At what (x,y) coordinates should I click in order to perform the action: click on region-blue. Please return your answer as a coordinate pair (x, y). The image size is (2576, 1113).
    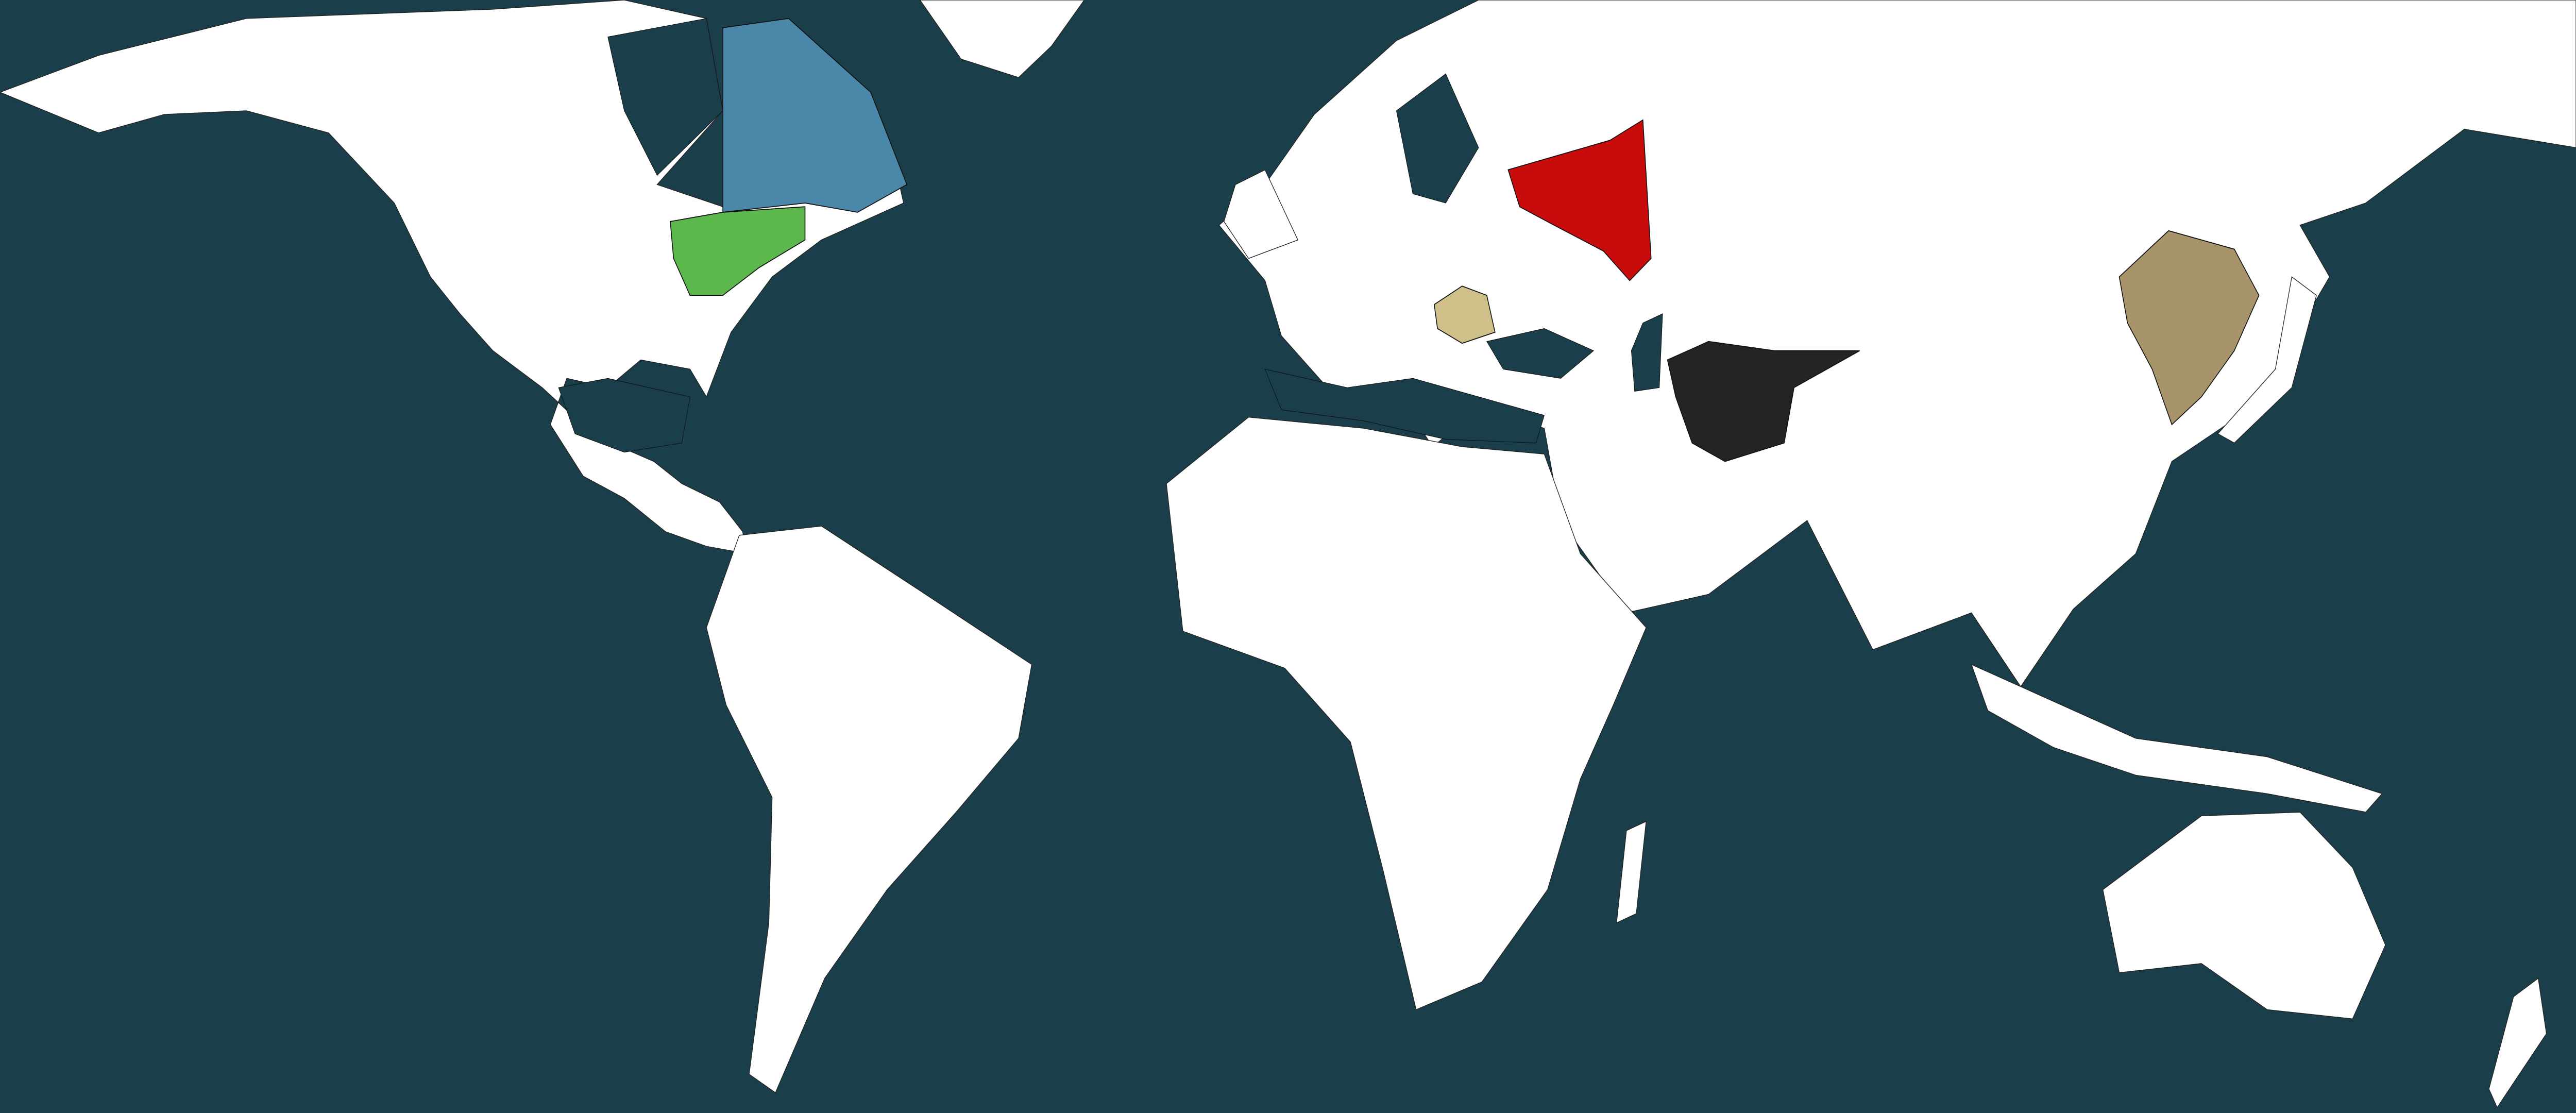
    Looking at the image, I should click on (815, 115).